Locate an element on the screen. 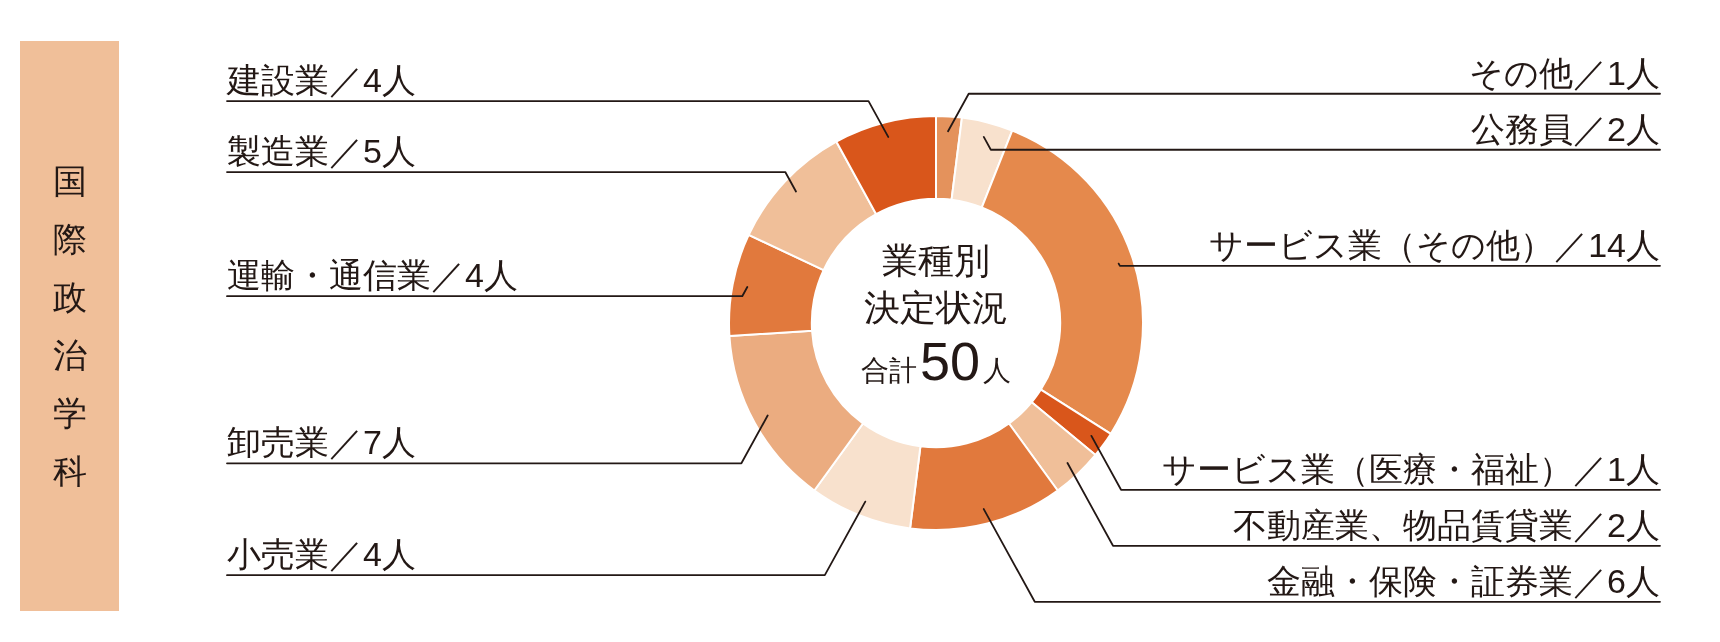 This screenshot has width=1720, height=642. text: 決定状況 is located at coordinates (936, 308).